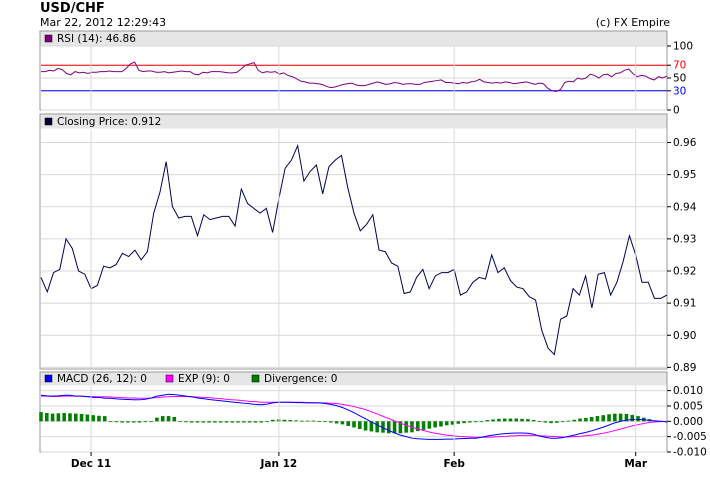 This screenshot has height=487, width=710. Describe the element at coordinates (684, 304) in the screenshot. I see `price-tick-label: 0.91` at that location.